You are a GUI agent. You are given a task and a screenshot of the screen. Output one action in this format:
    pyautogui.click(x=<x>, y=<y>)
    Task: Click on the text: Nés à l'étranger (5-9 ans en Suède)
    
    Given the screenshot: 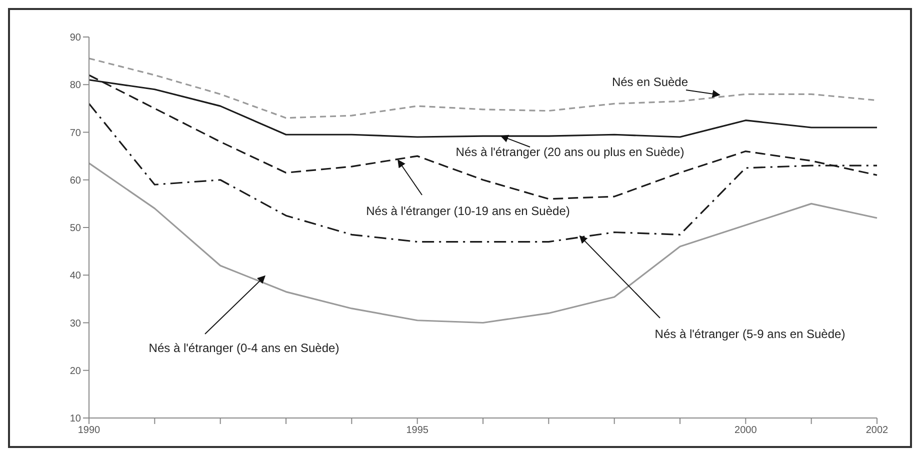 What is the action you would take?
    pyautogui.click(x=750, y=334)
    